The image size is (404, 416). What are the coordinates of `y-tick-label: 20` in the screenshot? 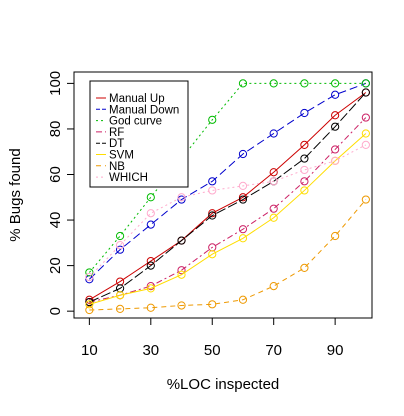 It's located at (55, 265).